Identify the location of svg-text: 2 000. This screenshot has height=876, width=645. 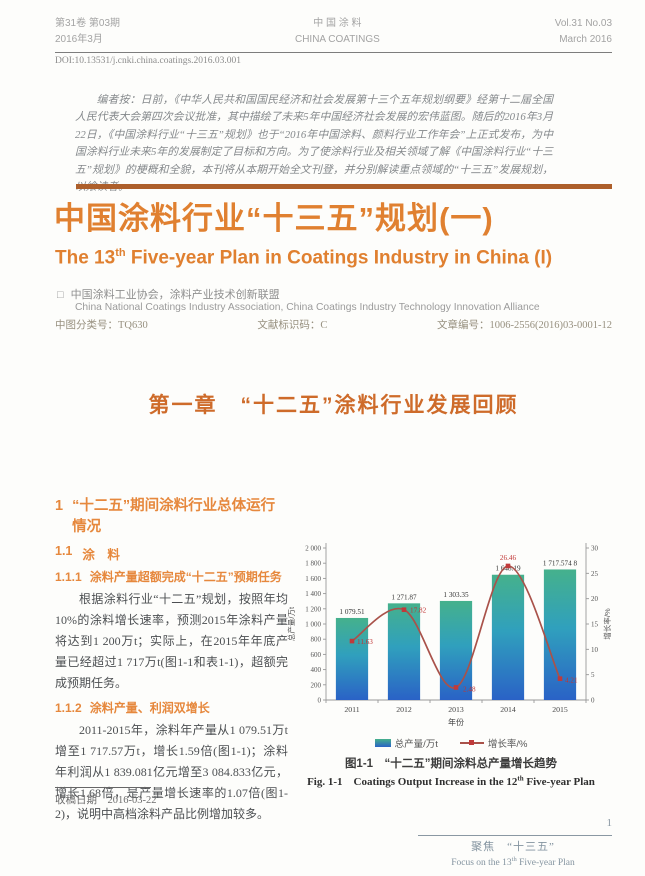
(313, 549).